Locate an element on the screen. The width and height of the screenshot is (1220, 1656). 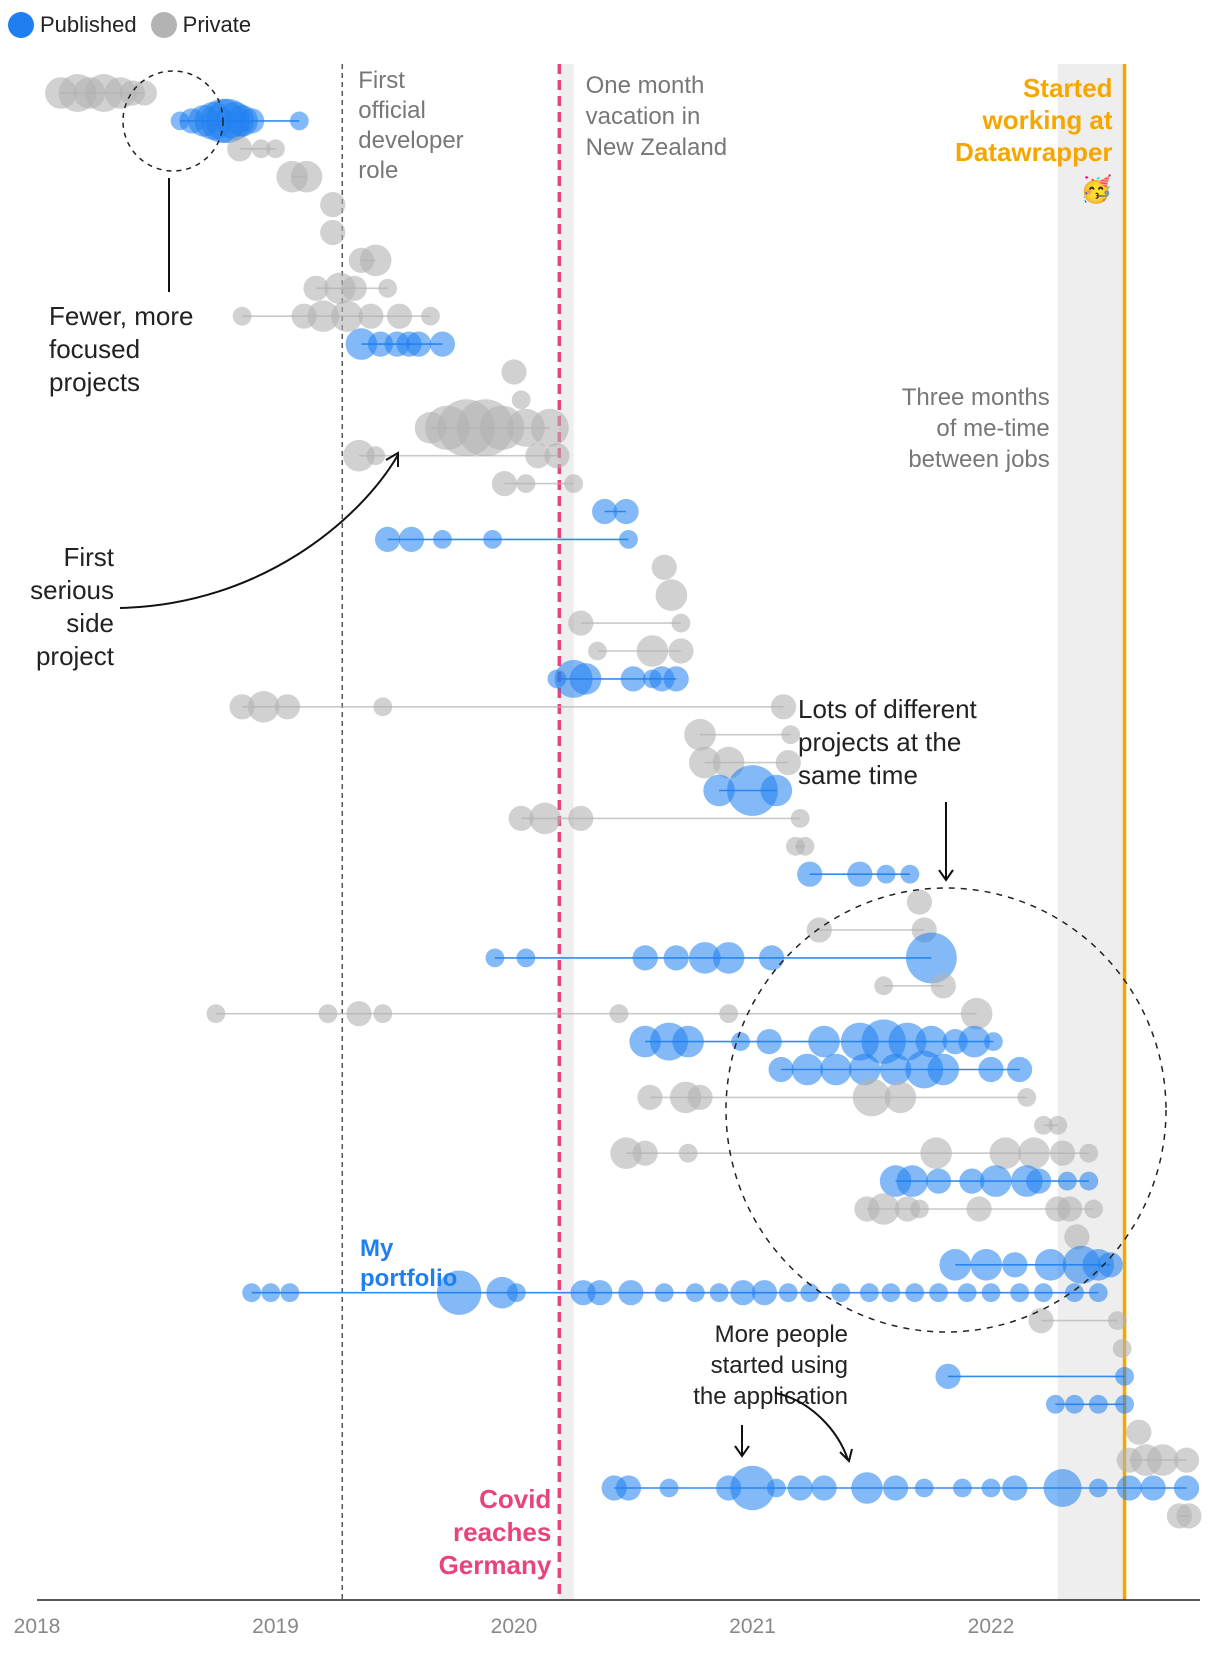
focused-projects-label-line-0: Fewer, more is located at coordinates (121, 316).